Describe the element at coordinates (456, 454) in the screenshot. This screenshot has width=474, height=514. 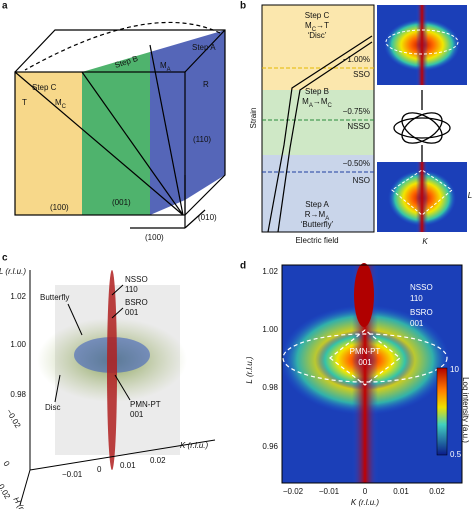
I see `colorbar-tick: 0.5` at that location.